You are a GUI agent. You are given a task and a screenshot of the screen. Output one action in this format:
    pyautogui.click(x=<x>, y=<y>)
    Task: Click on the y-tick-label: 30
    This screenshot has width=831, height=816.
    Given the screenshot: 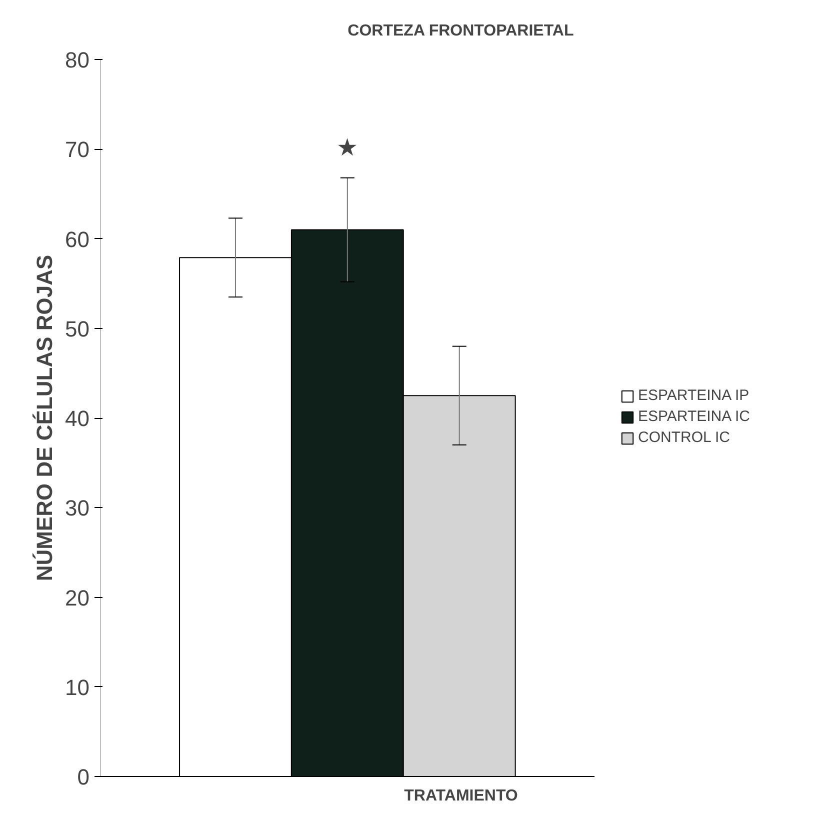 What is the action you would take?
    pyautogui.click(x=77, y=508)
    